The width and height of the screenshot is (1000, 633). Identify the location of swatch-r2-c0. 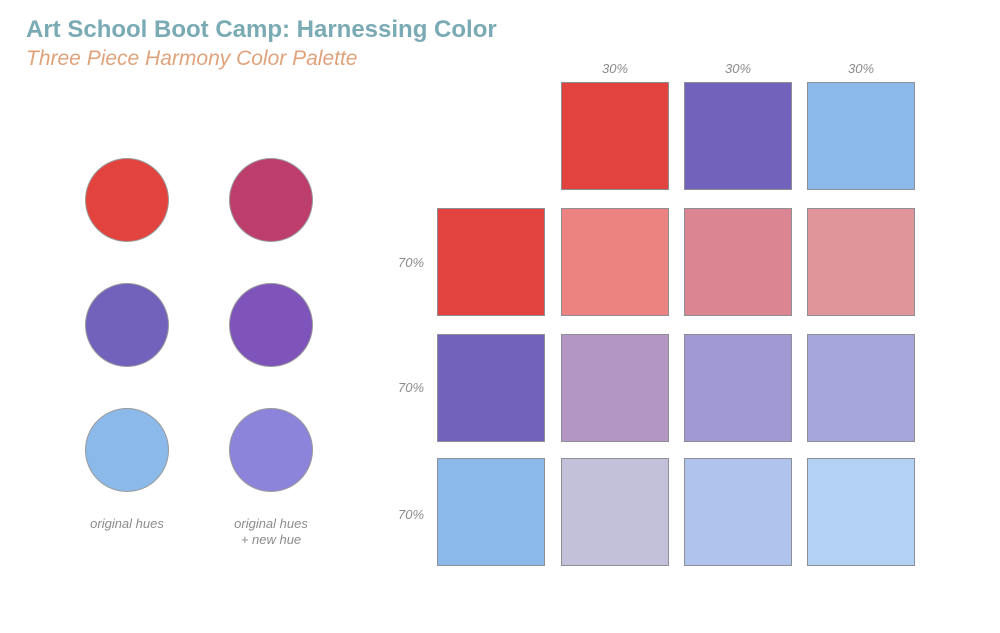
(491, 388).